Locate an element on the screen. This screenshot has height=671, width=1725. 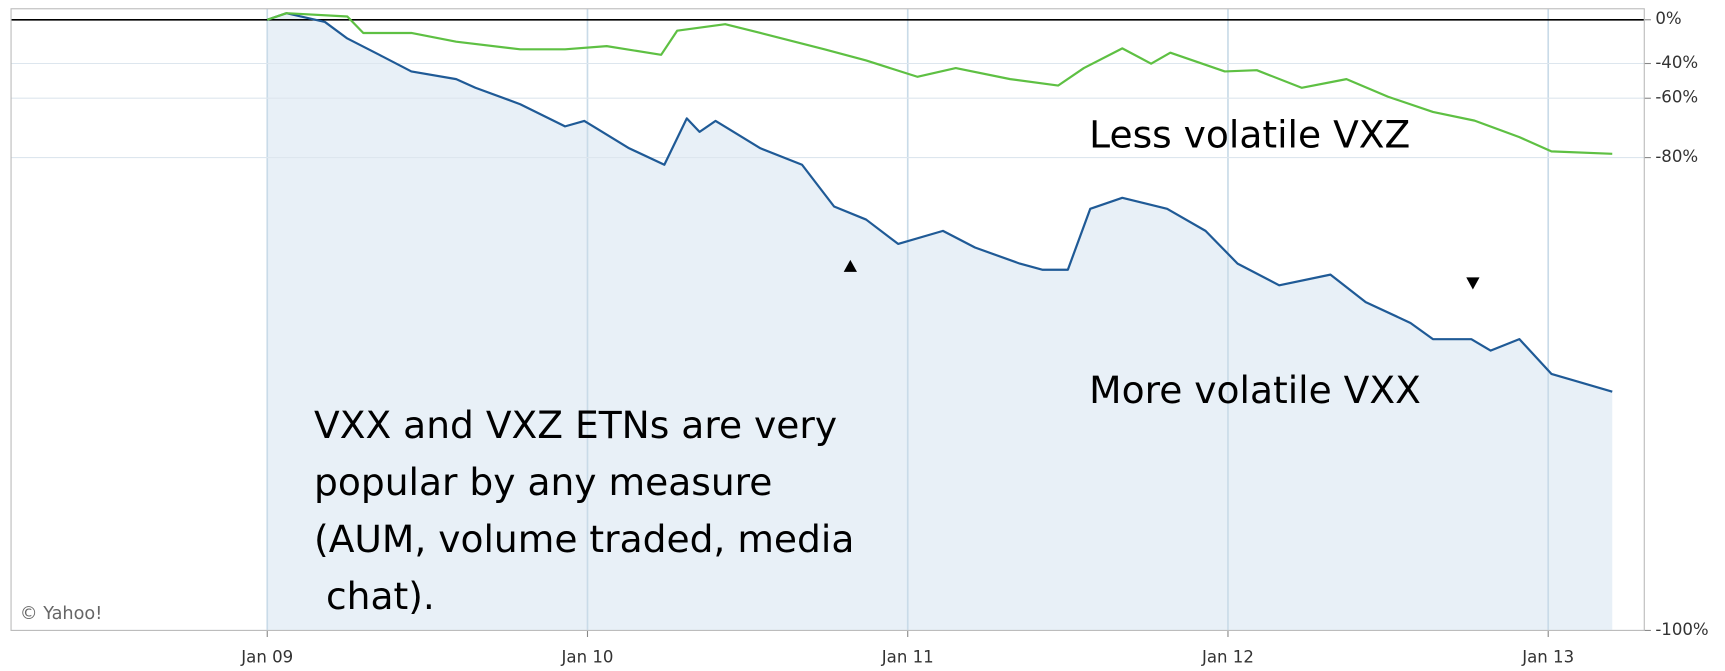
annotation: More volatile VXX is located at coordinates (1255, 390).